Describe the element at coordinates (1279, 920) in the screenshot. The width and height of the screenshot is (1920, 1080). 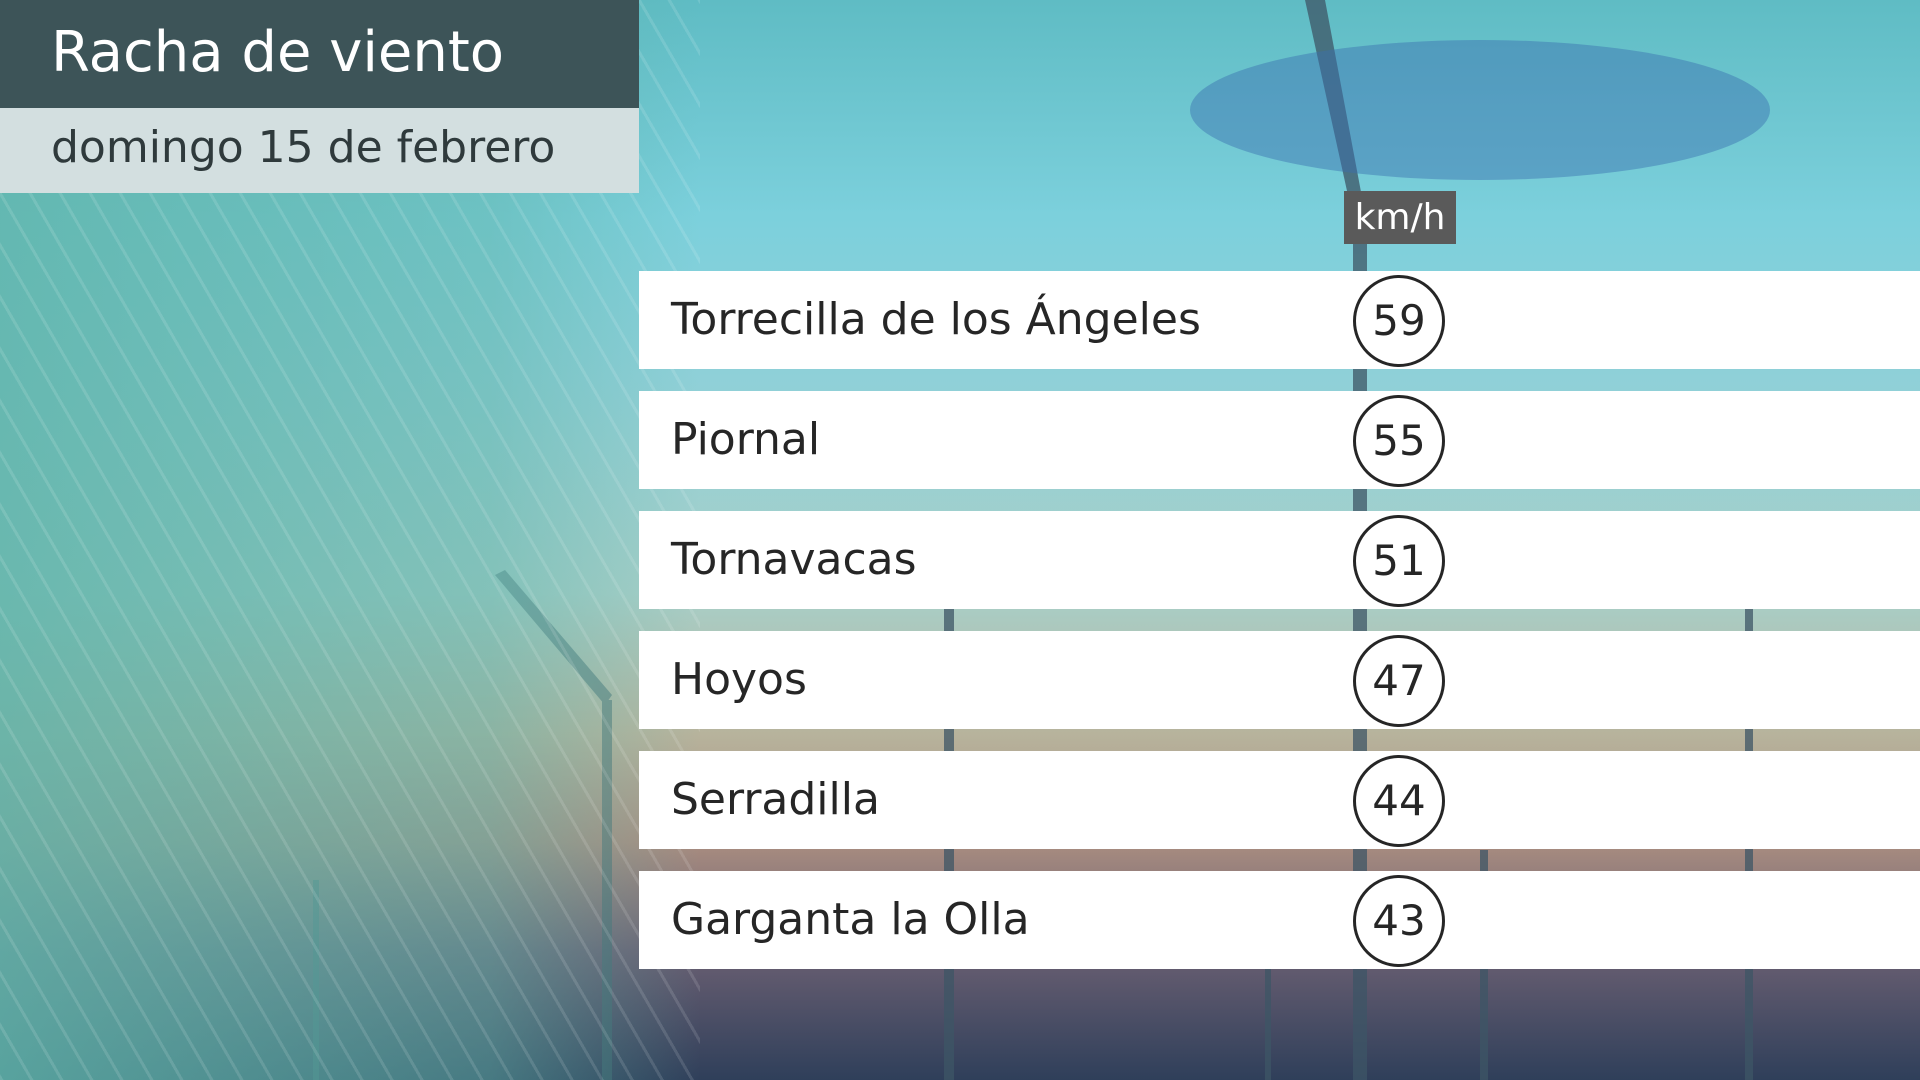
I see `table-row: Garganta la Olla 43` at that location.